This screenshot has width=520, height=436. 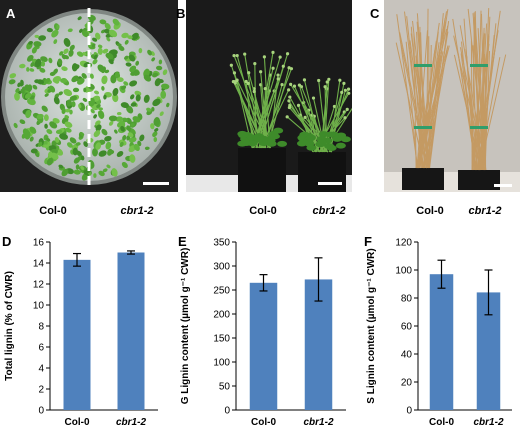 I want to click on chart-f-y-tick-label: 120, so click(x=403, y=243).